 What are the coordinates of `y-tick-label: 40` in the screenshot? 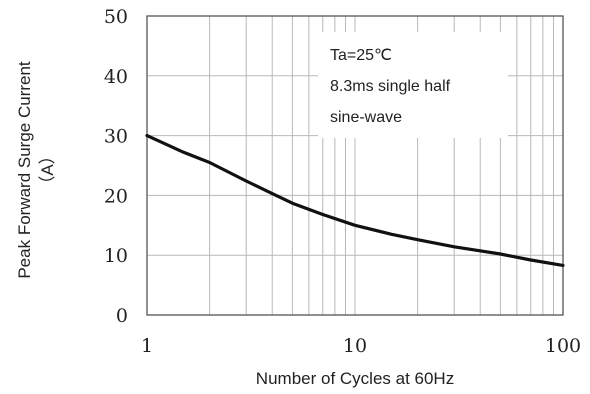 It's located at (116, 77).